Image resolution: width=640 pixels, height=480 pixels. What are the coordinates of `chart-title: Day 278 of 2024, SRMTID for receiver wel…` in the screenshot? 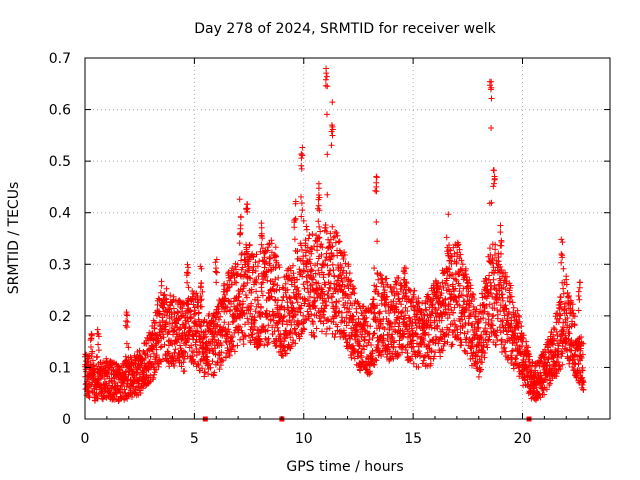 It's located at (345, 29).